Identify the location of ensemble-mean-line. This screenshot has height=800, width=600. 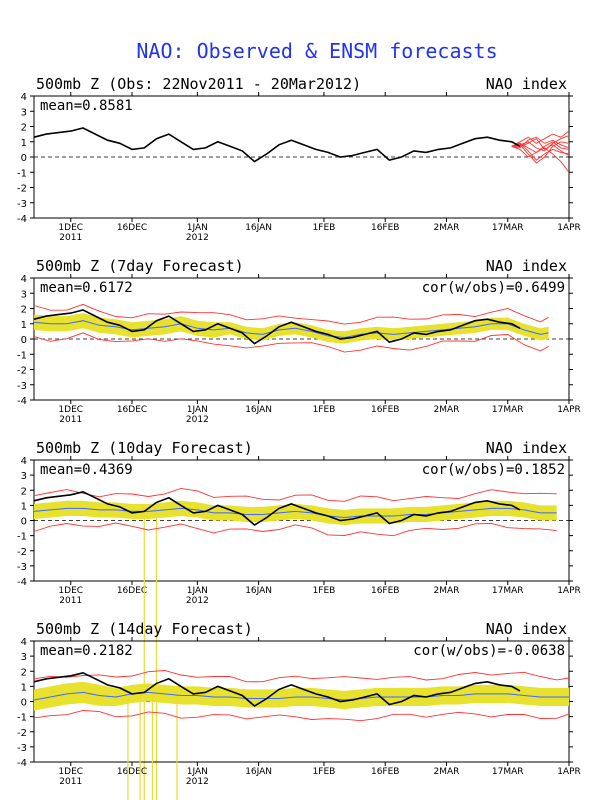
(295, 513).